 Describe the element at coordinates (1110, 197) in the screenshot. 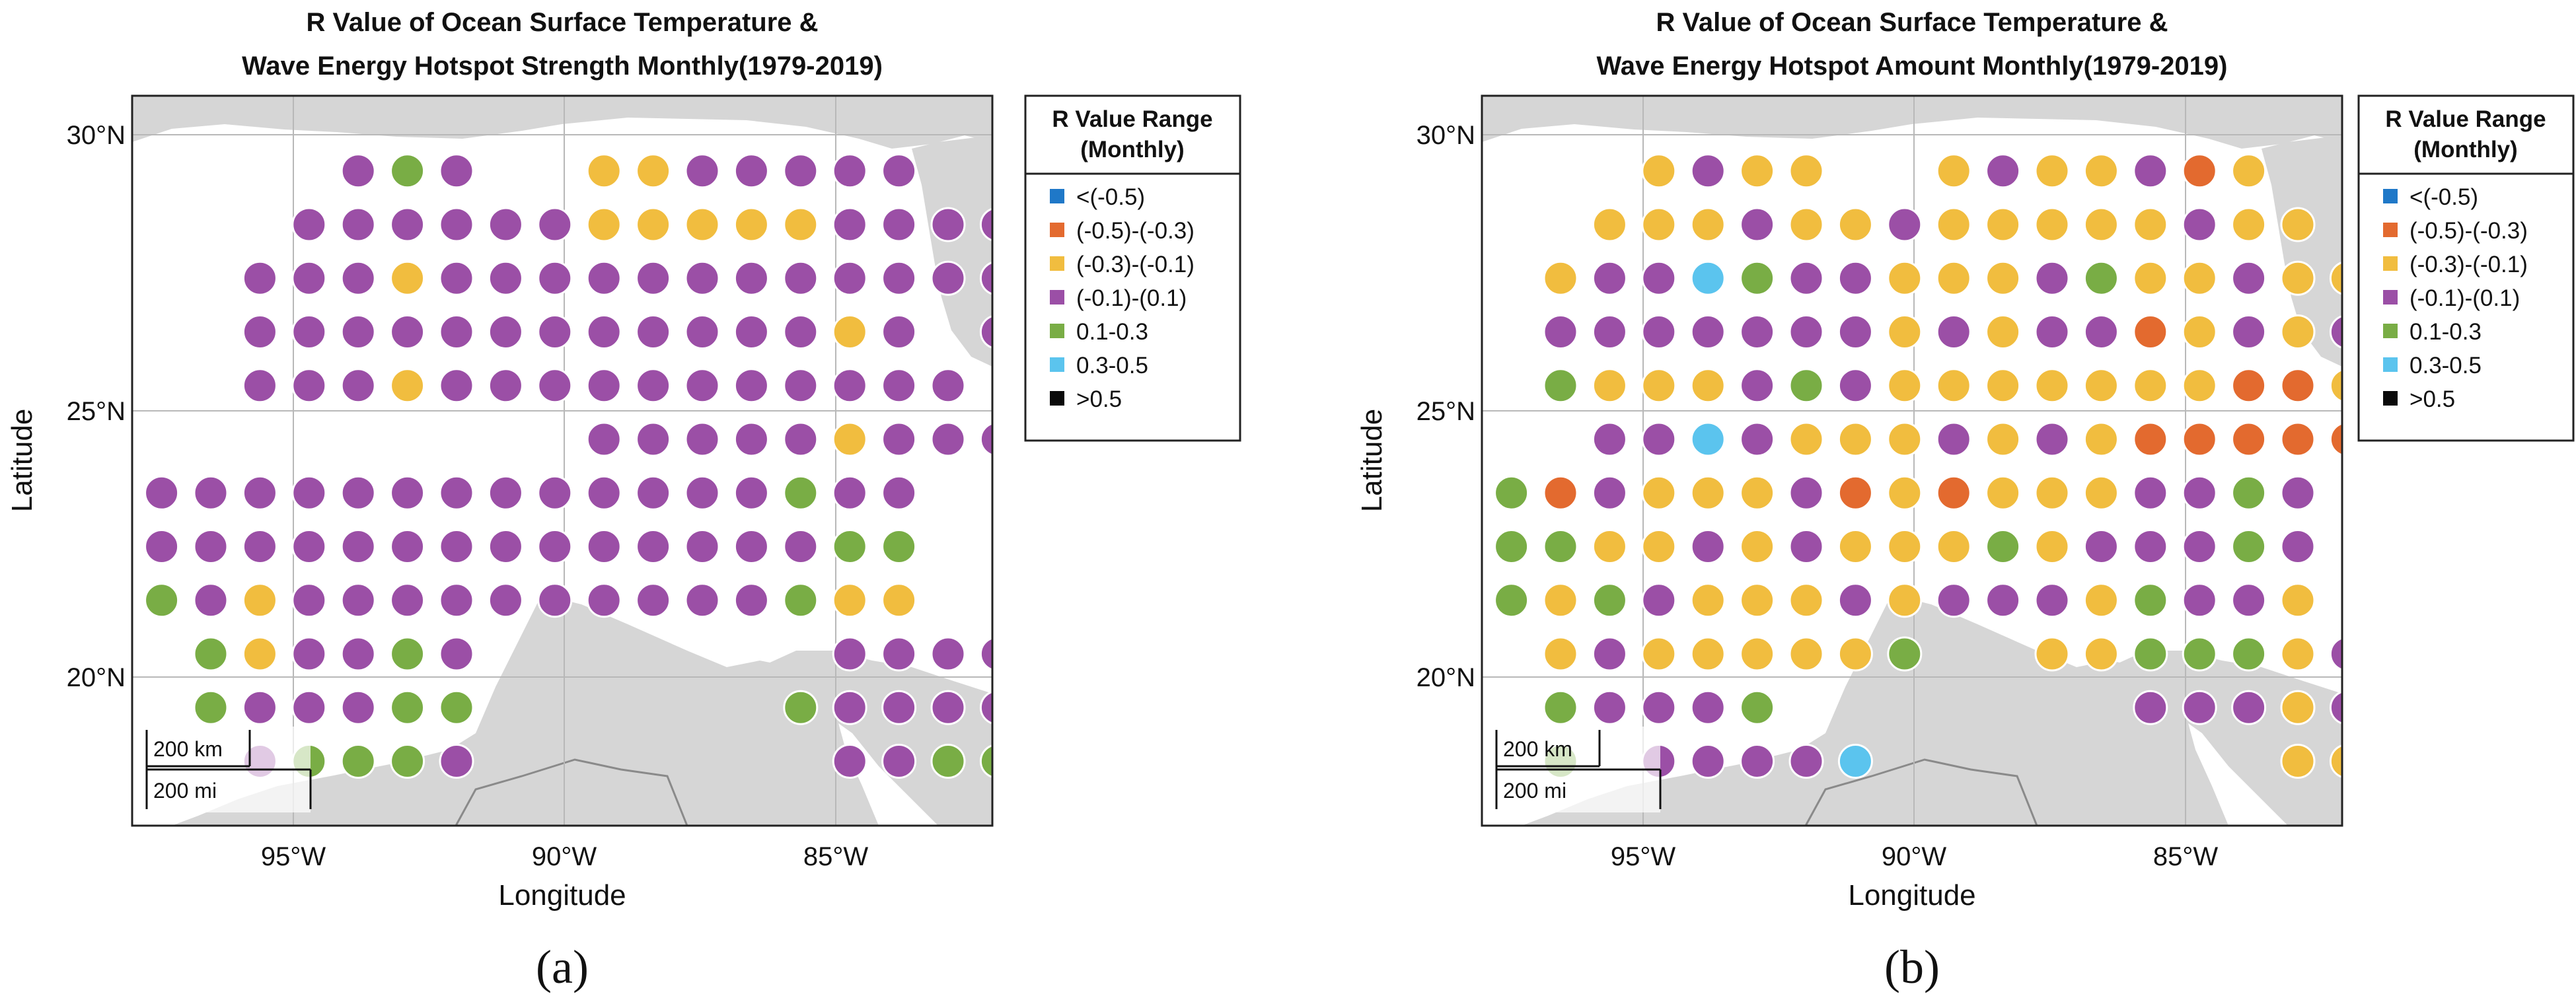

I see `panel-a-legend-label: <(-0.5)` at that location.